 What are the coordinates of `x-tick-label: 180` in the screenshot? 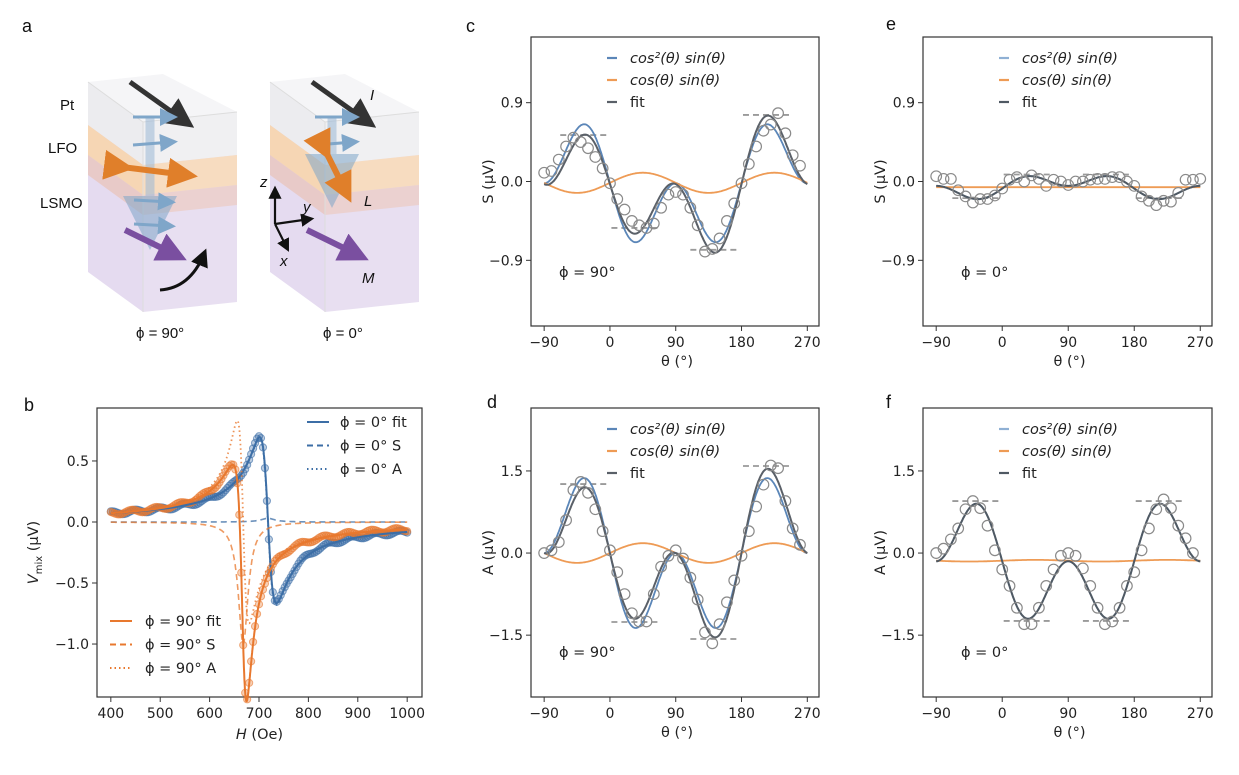 It's located at (1134, 714).